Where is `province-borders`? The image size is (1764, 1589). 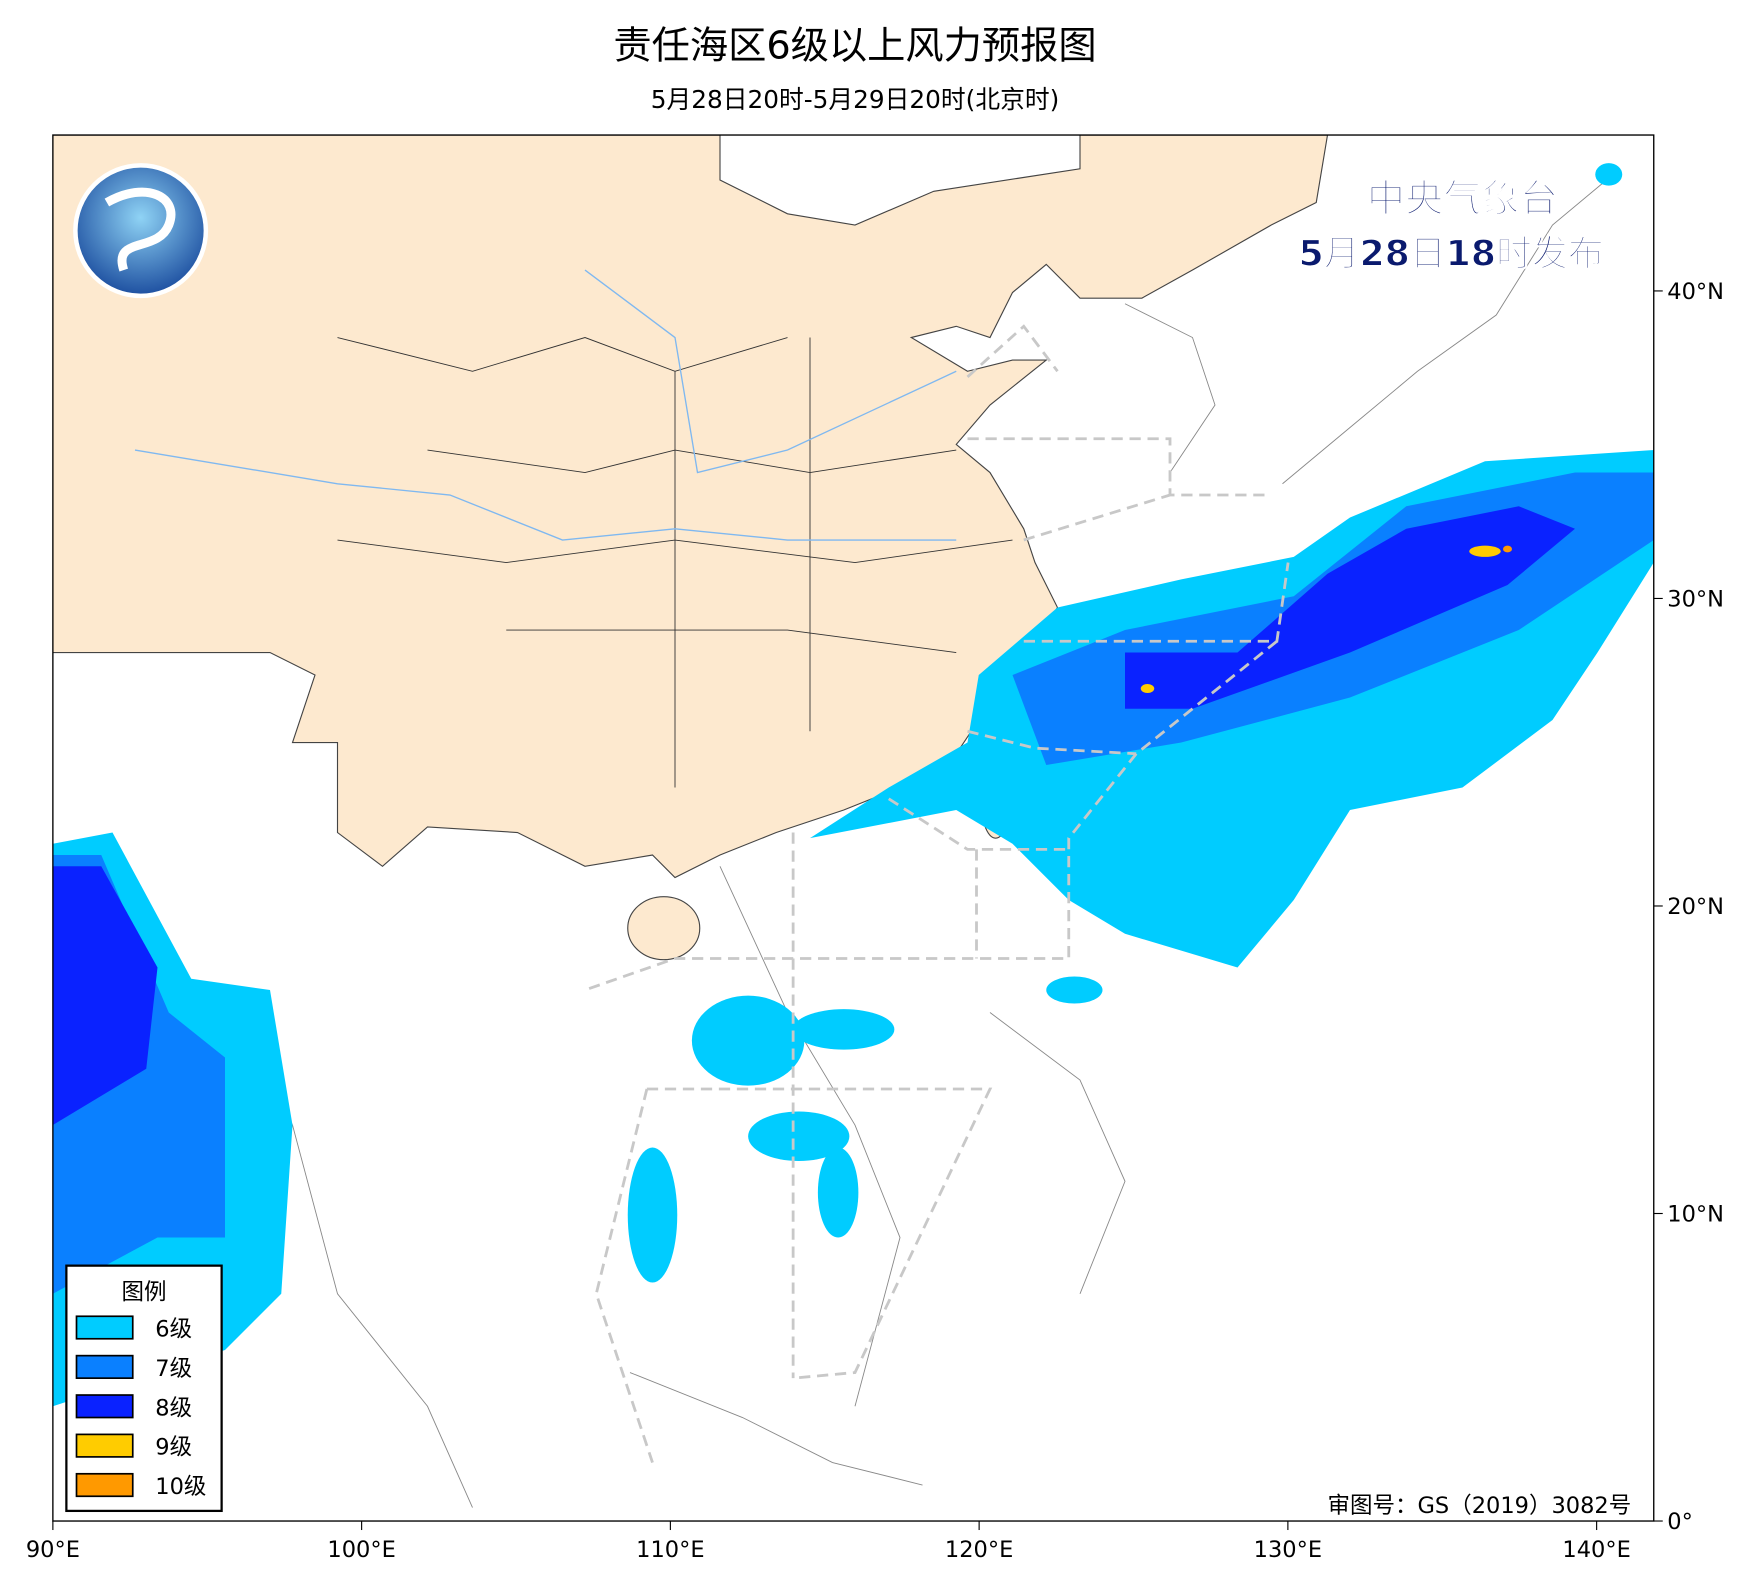
province-borders is located at coordinates (675, 562).